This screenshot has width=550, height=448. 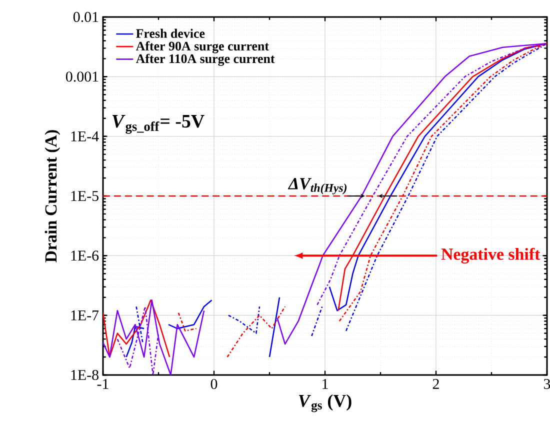 I want to click on annotation: V$_{gs_off}$= -5V, so click(x=158, y=124).